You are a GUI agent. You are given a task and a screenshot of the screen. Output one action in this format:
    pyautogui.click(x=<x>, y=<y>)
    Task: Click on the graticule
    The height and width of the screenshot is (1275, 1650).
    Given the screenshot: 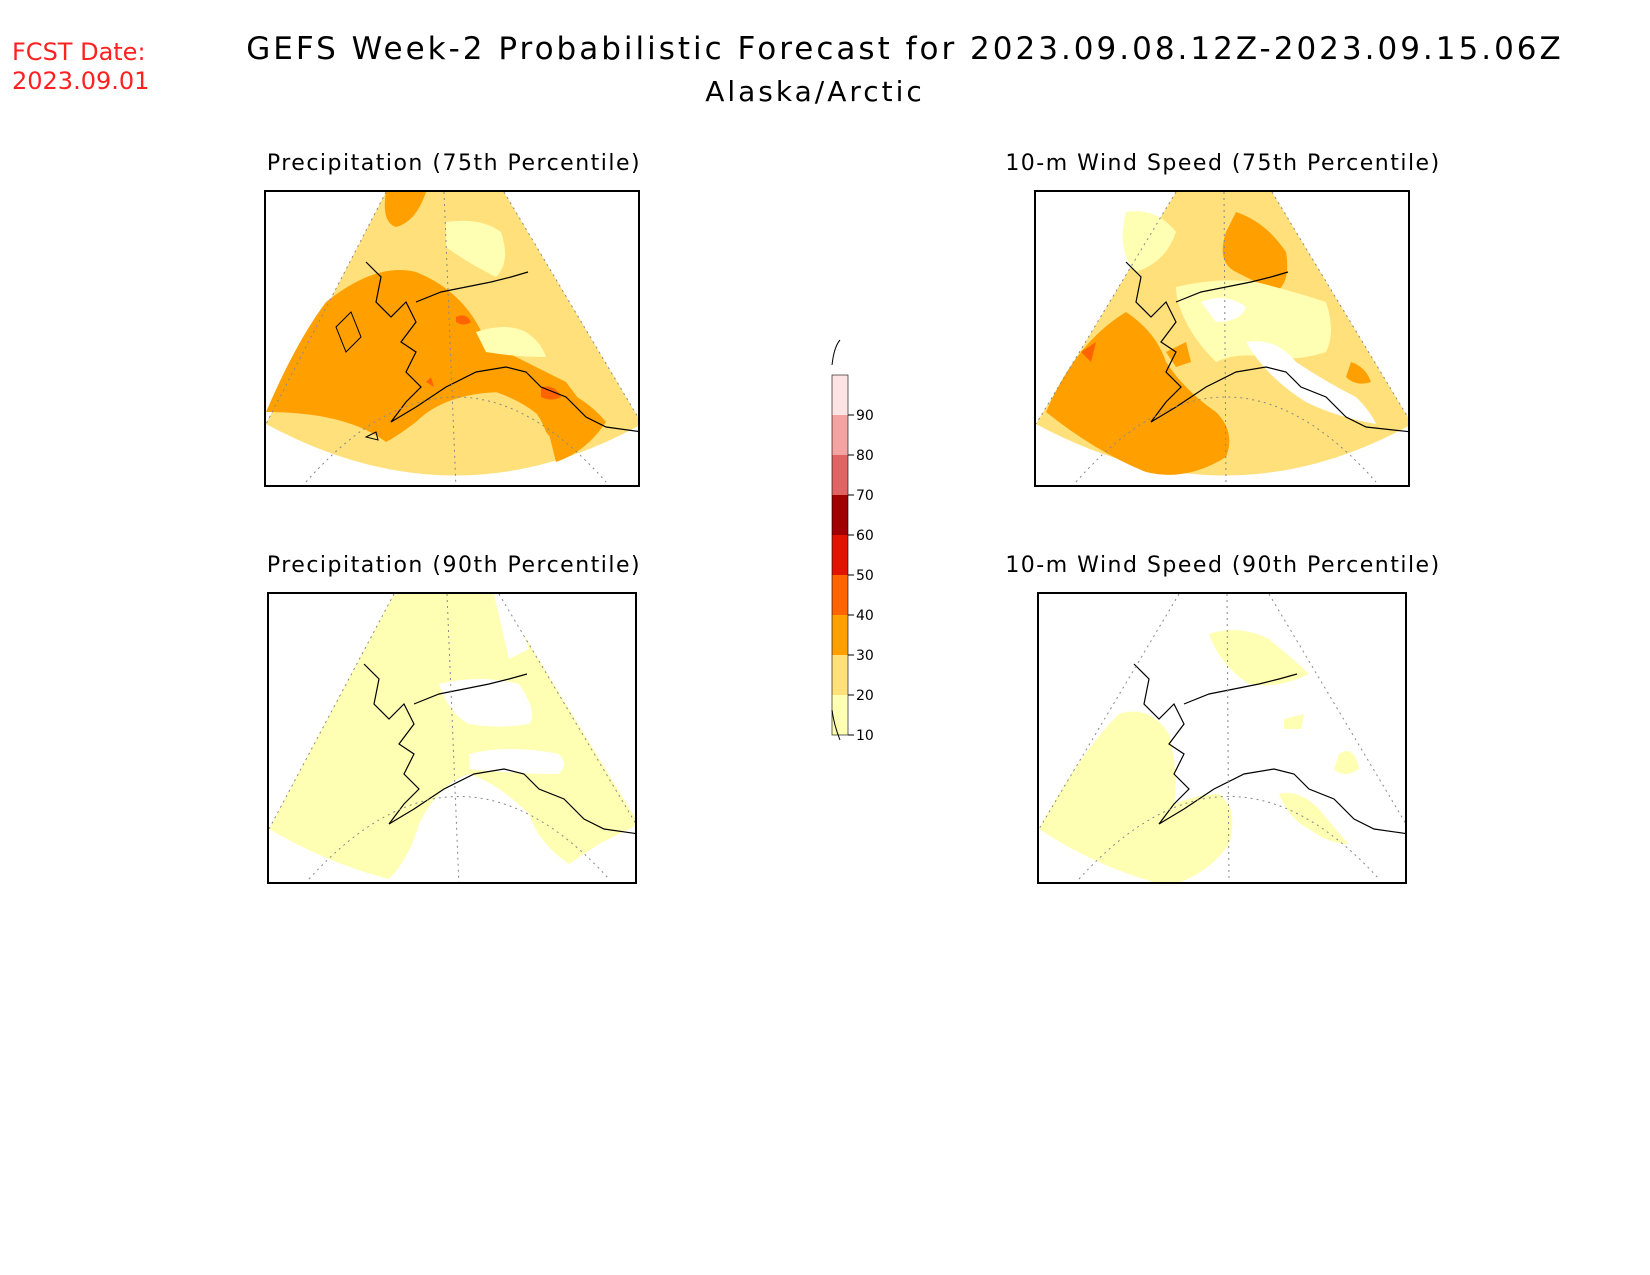 What is the action you would take?
    pyautogui.click(x=452, y=738)
    